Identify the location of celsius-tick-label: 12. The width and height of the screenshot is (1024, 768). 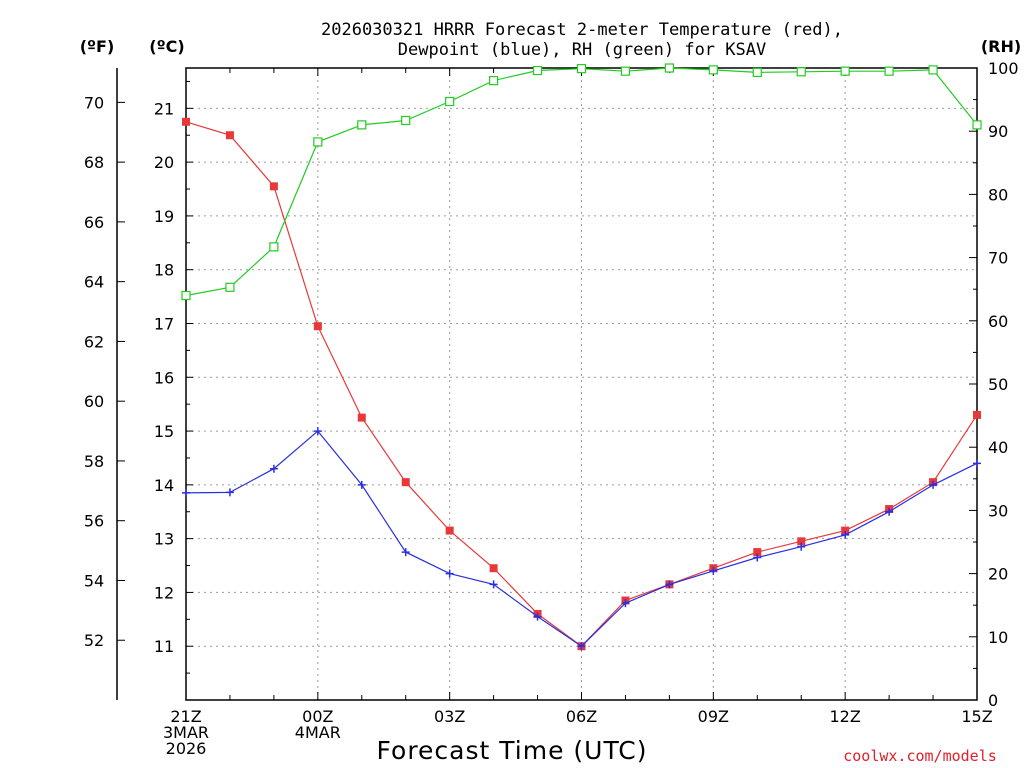
(164, 592).